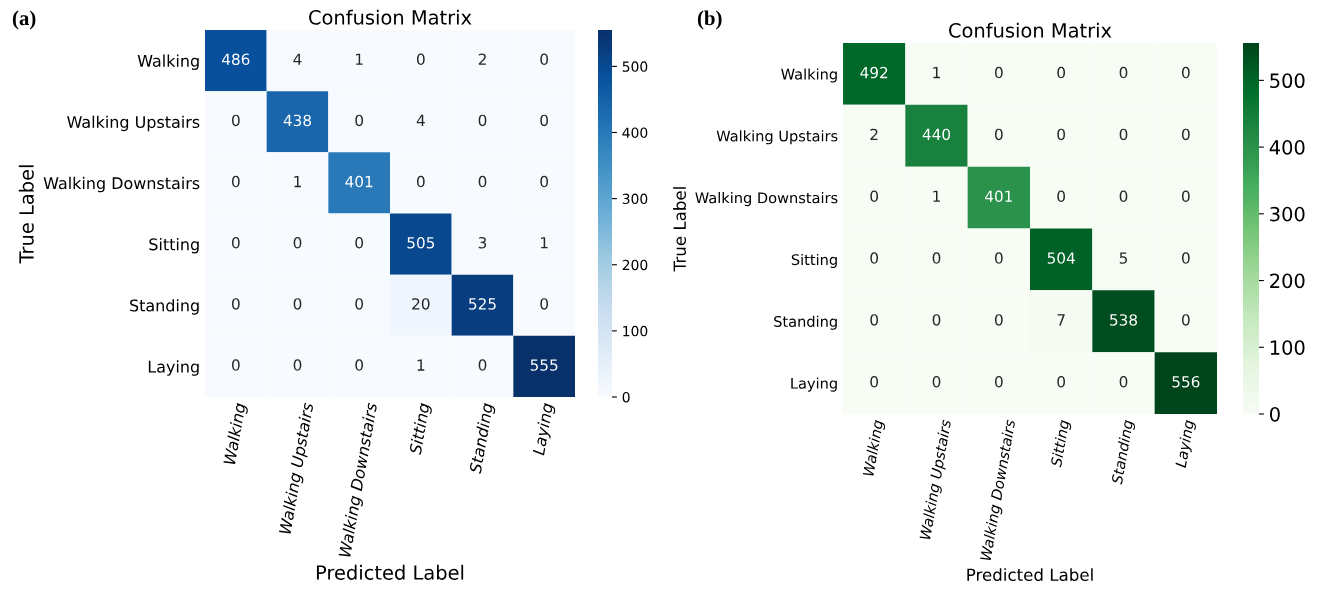 Image resolution: width=1328 pixels, height=598 pixels. Describe the element at coordinates (544, 365) in the screenshot. I see `data-label: 555` at that location.